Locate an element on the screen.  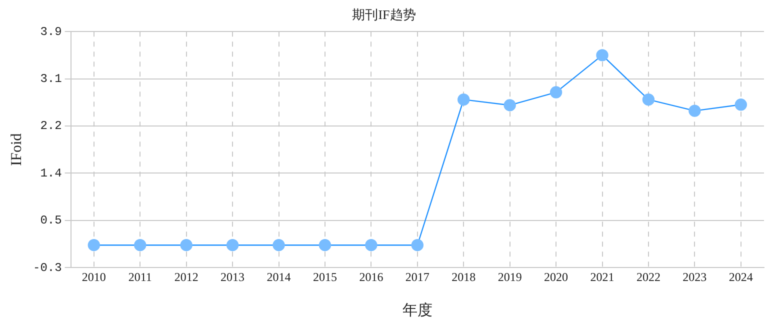
x-tick-label: 2022 is located at coordinates (648, 277).